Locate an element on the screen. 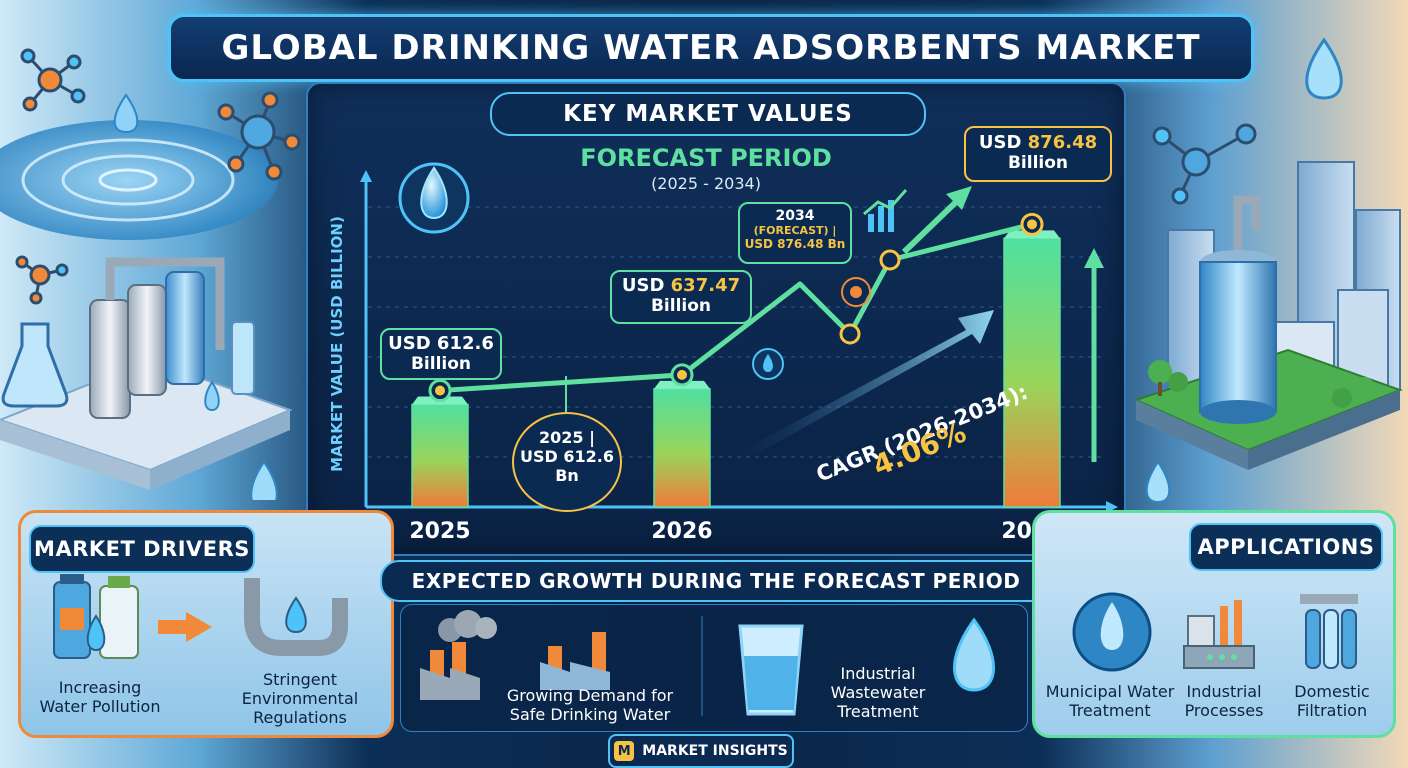 The width and height of the screenshot is (1408, 768). key-values-header: KEY MARKET VALUES is located at coordinates (708, 114).